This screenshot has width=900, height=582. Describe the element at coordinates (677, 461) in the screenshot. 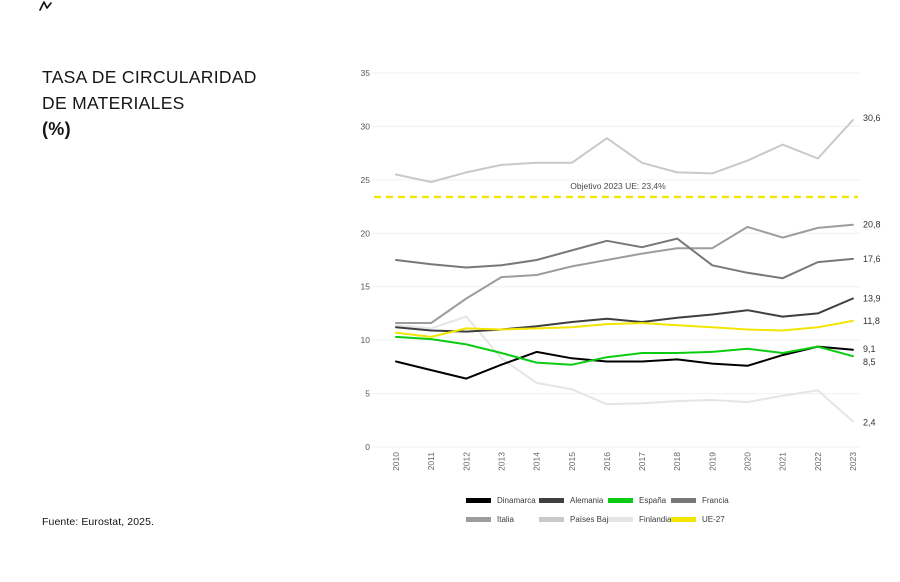

I see `x-tick-label-2018: 2018` at that location.